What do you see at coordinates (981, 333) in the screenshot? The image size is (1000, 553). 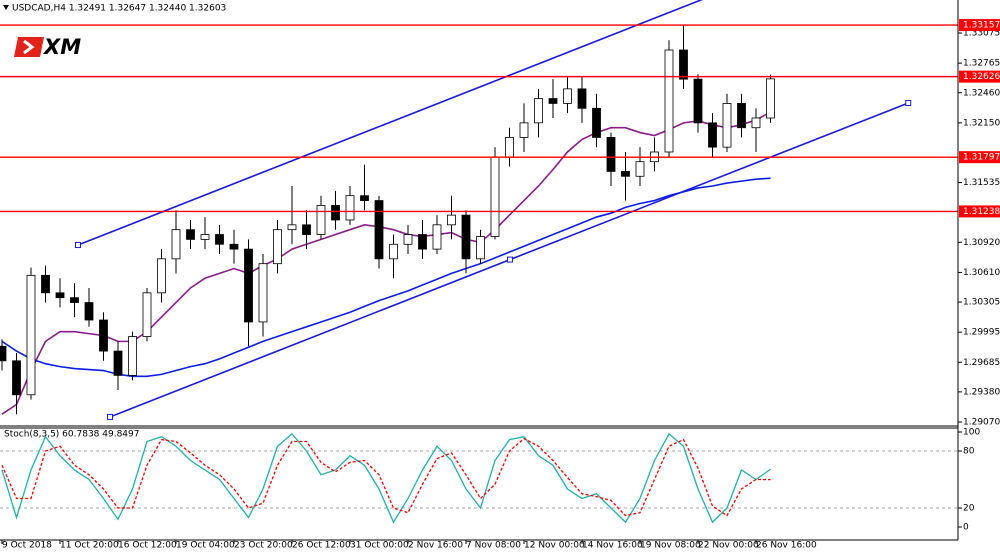 I see `y-tick-label: 1.29995` at bounding box center [981, 333].